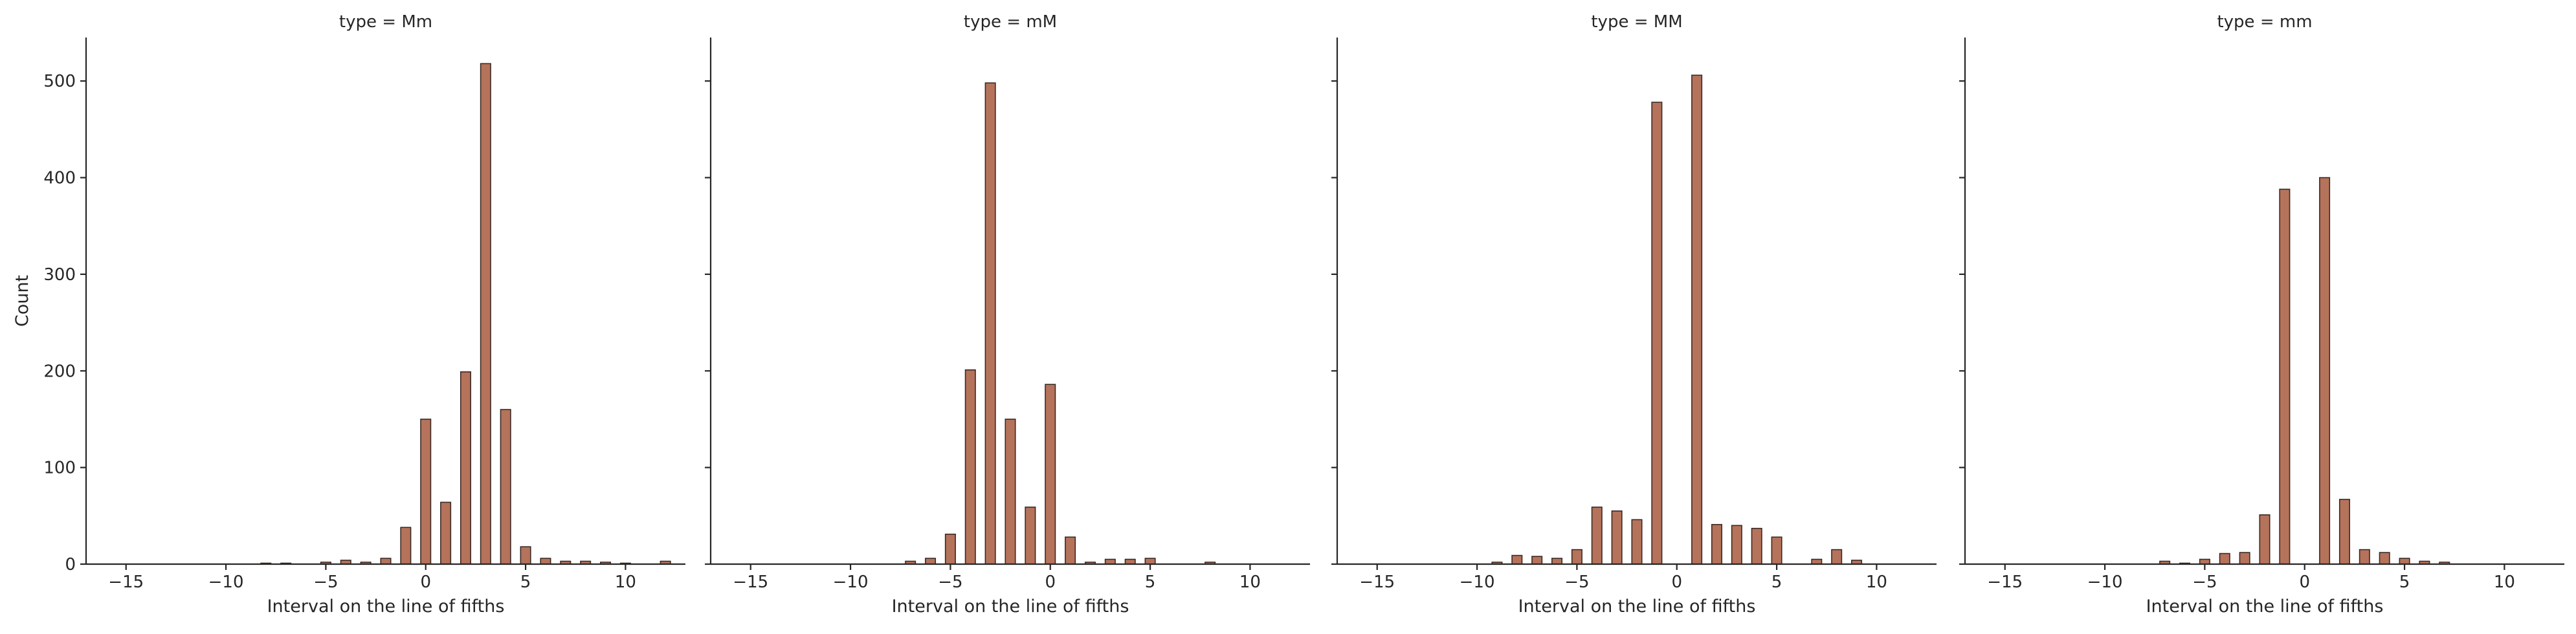  What do you see at coordinates (1010, 22) in the screenshot?
I see `panel-title: type = mM` at bounding box center [1010, 22].